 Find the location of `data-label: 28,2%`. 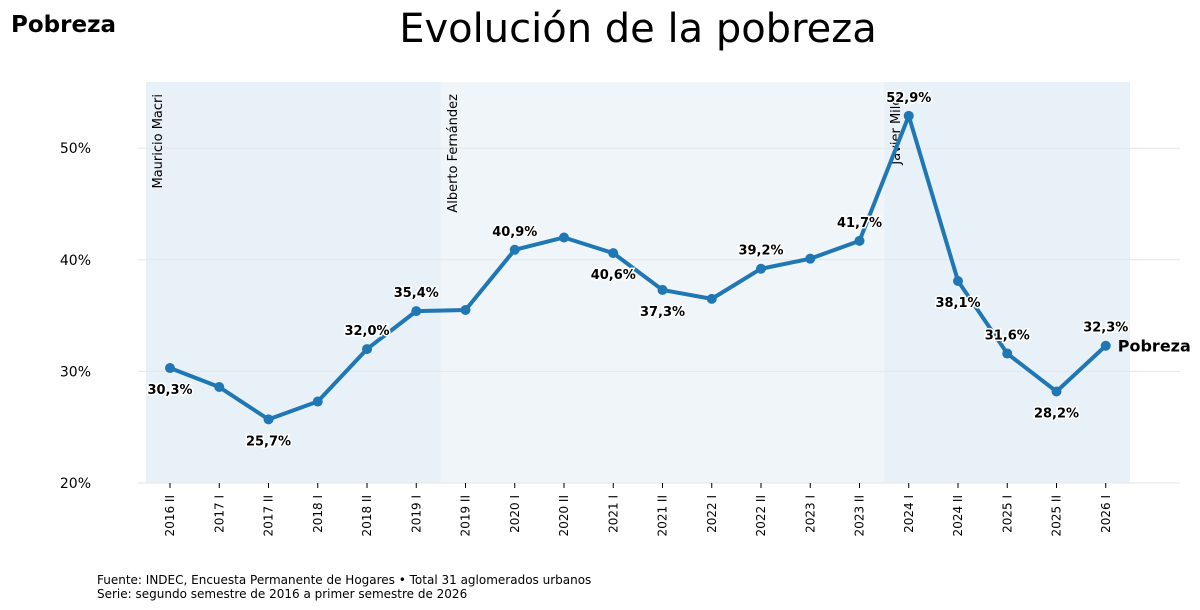

data-label: 28,2% is located at coordinates (1056, 413).